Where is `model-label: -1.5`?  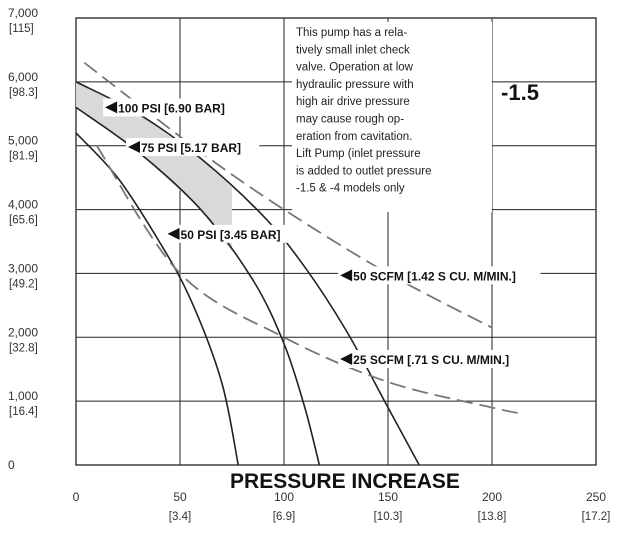 model-label: -1.5 is located at coordinates (520, 92).